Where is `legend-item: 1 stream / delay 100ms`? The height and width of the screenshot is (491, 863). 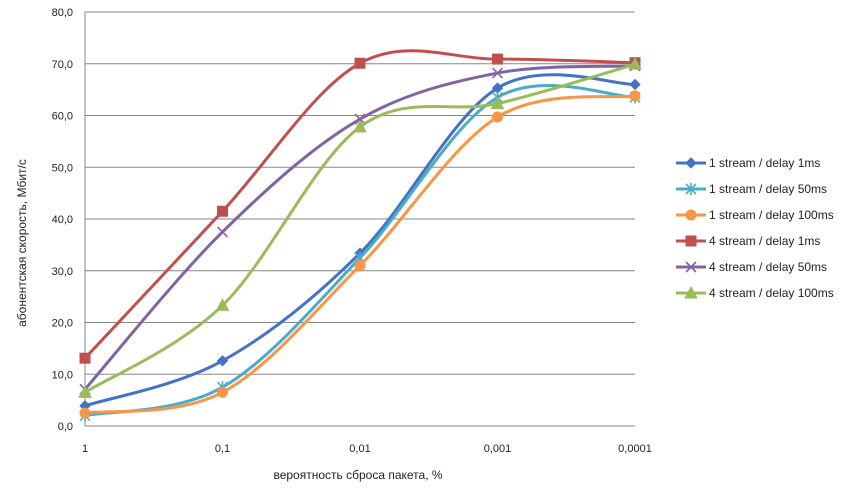
legend-item: 1 stream / delay 100ms is located at coordinates (755, 215).